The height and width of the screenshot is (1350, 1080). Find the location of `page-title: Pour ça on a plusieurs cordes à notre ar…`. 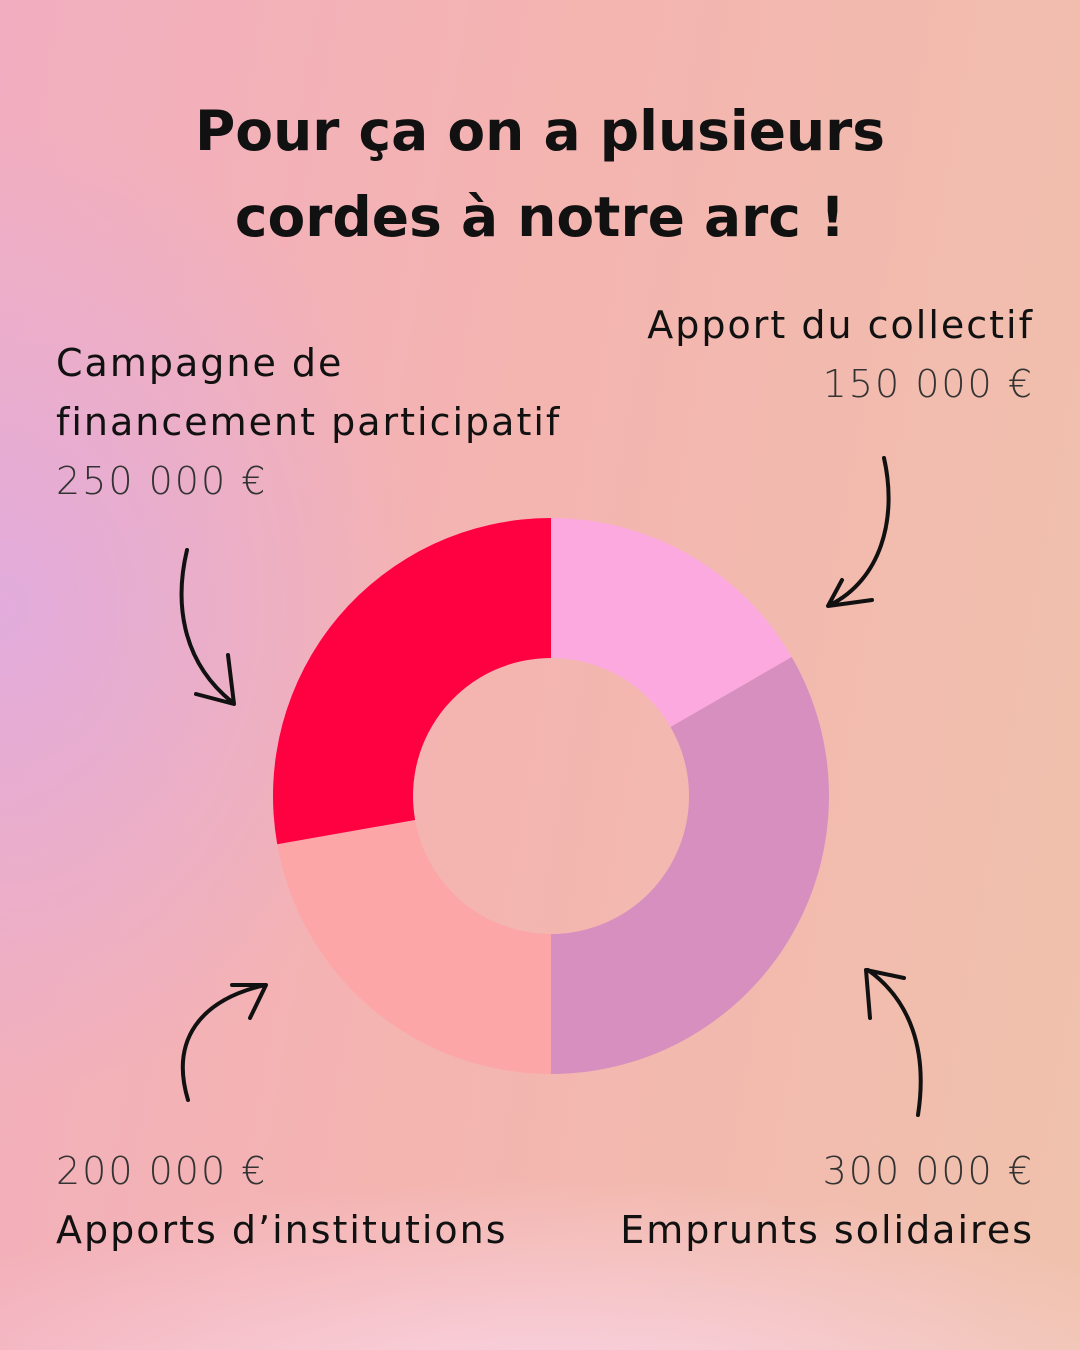

page-title: Pour ça on a plusieurs cordes à notre ar… is located at coordinates (540, 174).